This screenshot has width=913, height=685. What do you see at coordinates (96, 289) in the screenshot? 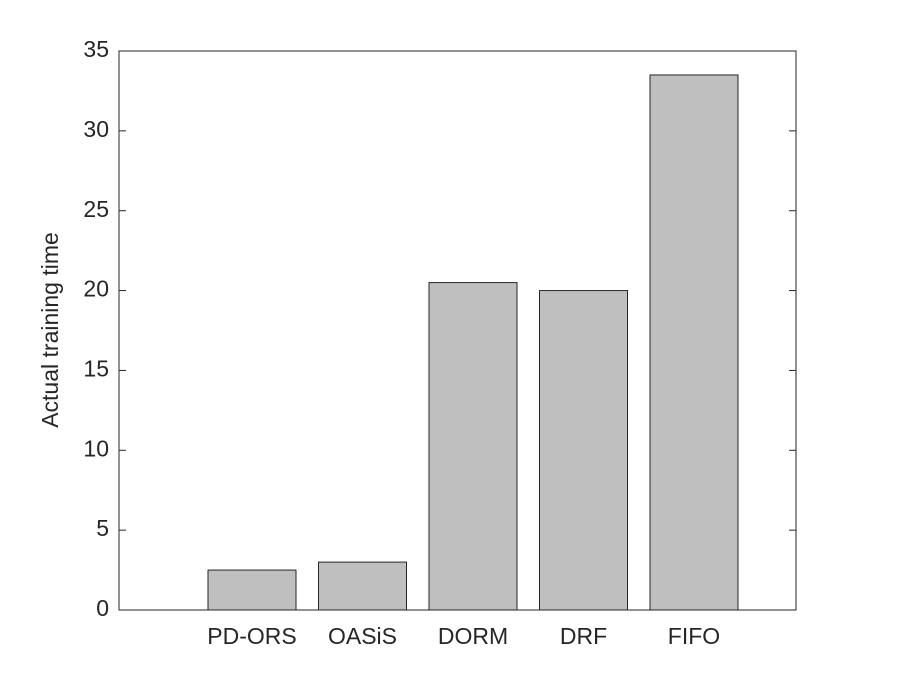
I see `y-tick-label: 20` at bounding box center [96, 289].